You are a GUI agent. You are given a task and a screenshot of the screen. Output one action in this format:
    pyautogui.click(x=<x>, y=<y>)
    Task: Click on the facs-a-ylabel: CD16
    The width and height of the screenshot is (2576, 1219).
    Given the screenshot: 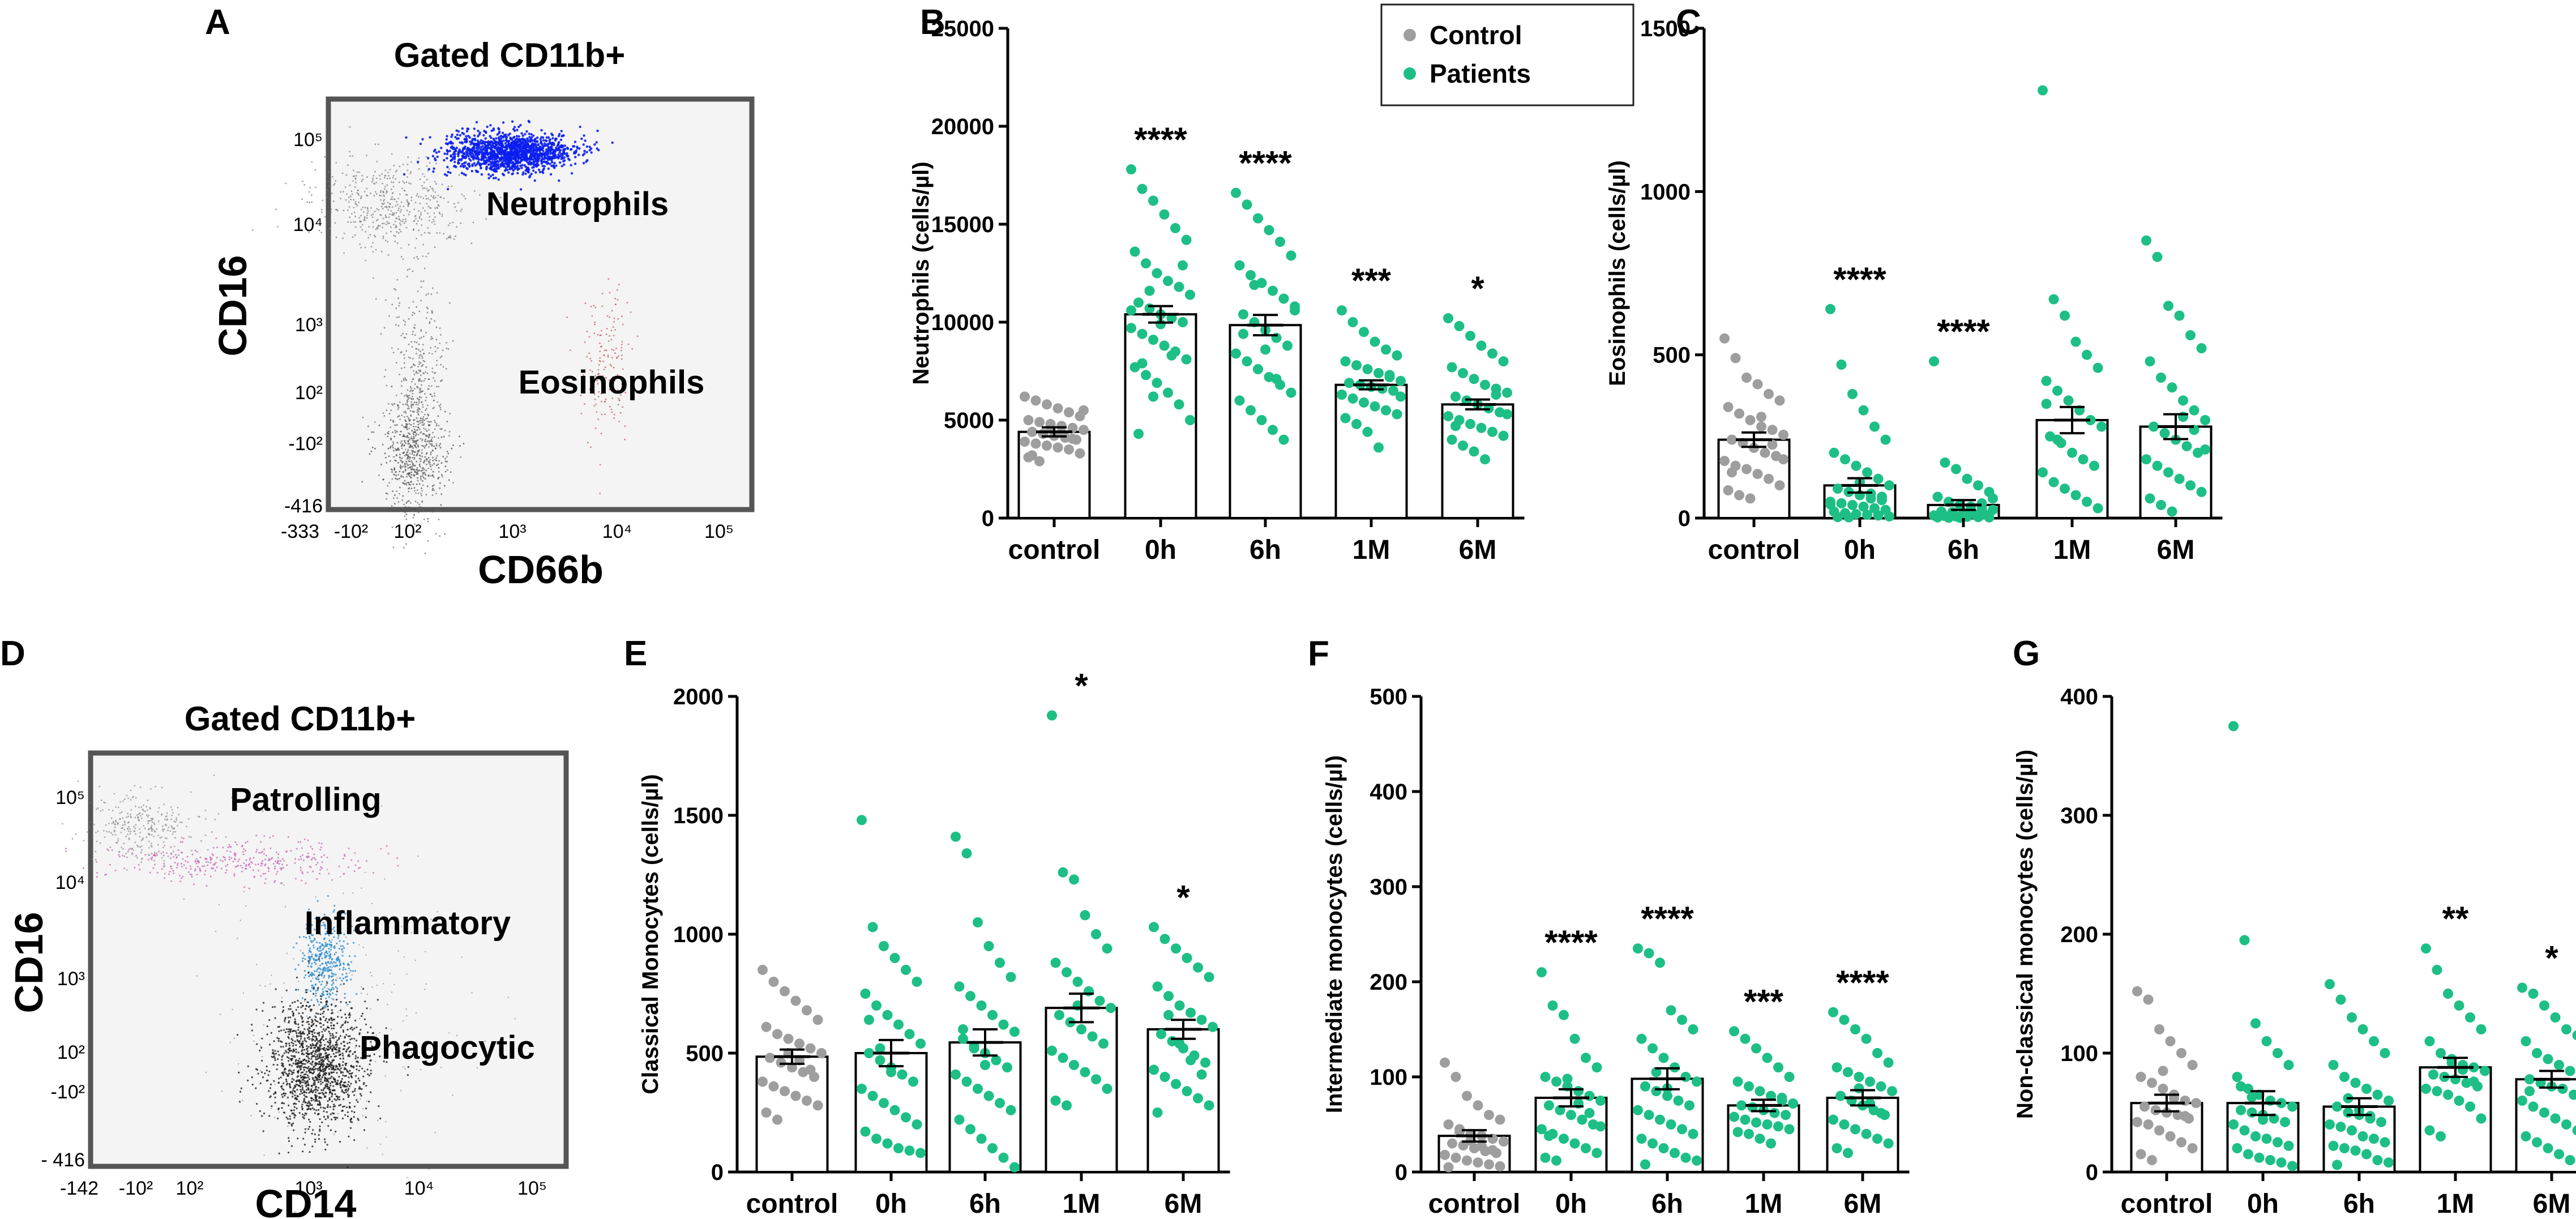 What is the action you would take?
    pyautogui.click(x=233, y=306)
    